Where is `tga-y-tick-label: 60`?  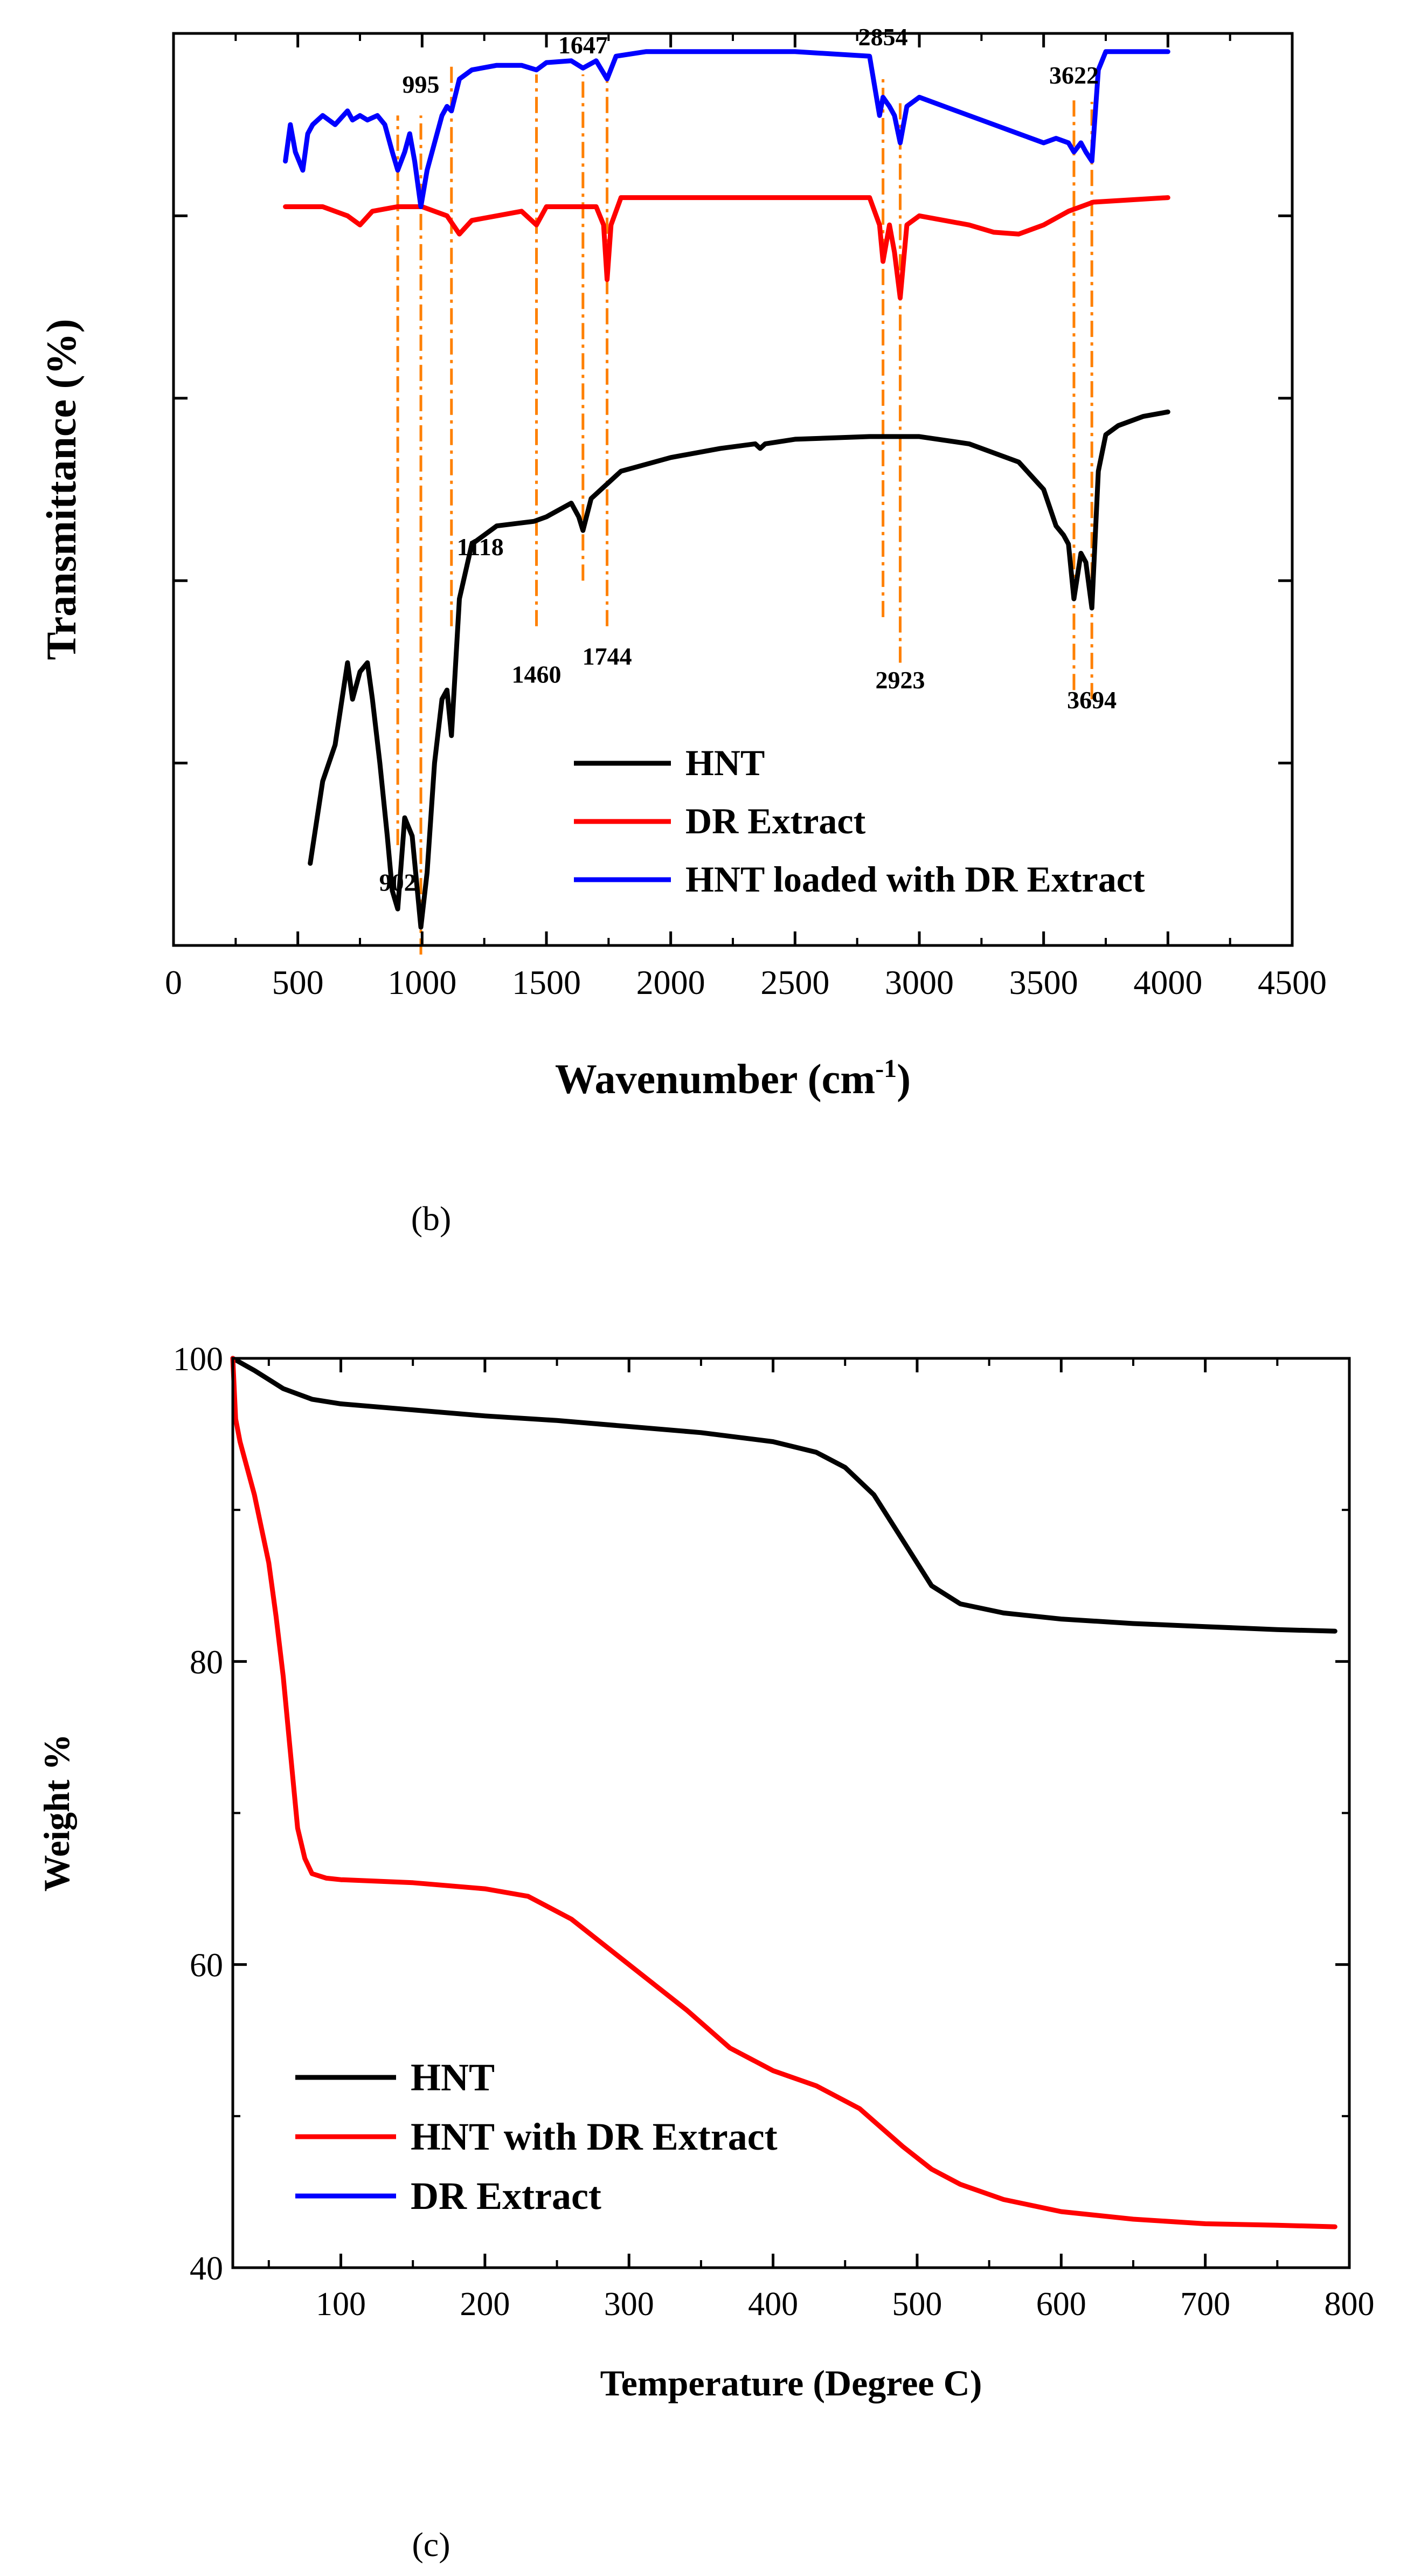
tga-y-tick-label: 60 is located at coordinates (207, 1965).